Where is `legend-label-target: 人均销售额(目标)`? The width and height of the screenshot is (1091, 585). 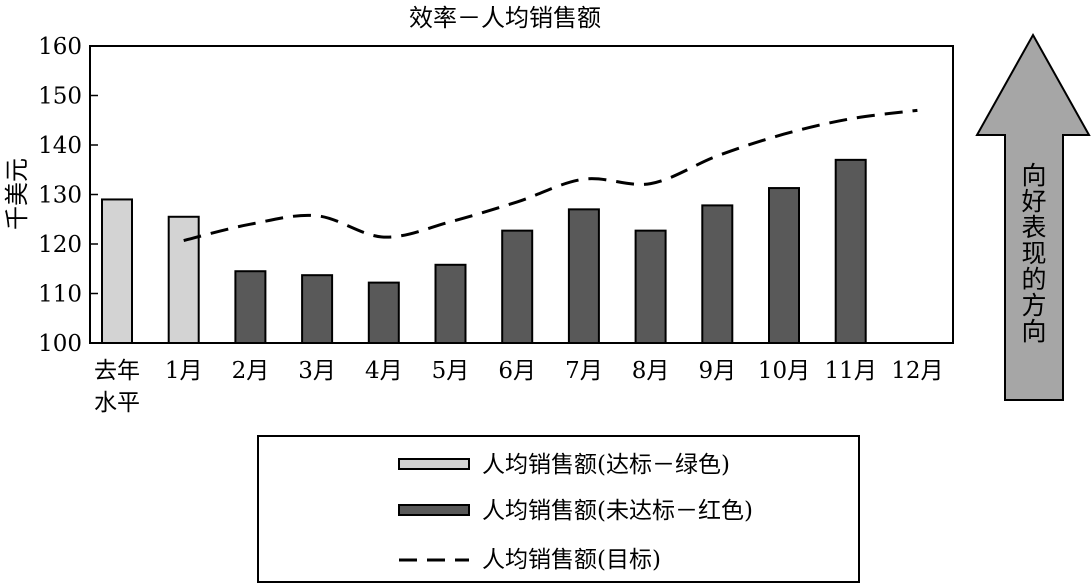
legend-label-target: 人均销售额(目标) is located at coordinates (571, 560).